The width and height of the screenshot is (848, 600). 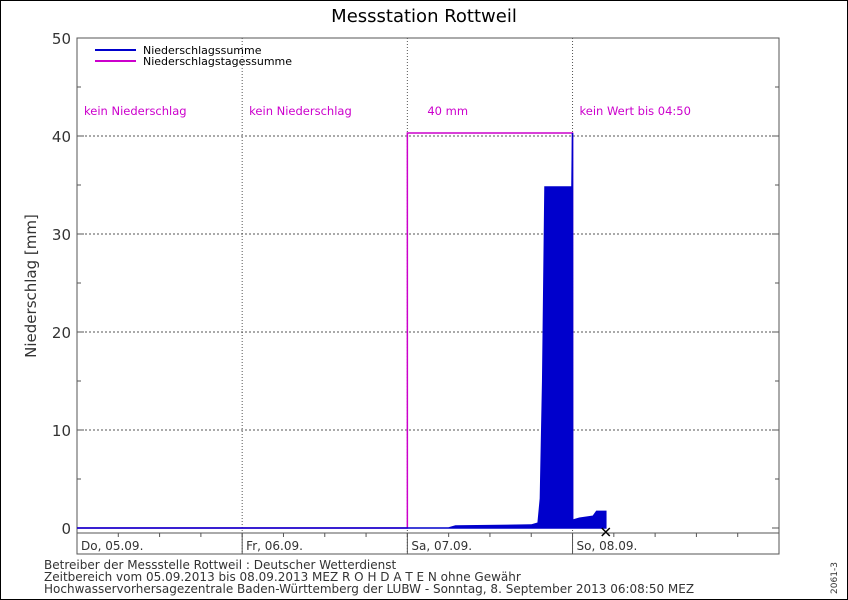 What do you see at coordinates (61, 235) in the screenshot?
I see `y-tick-label: 30` at bounding box center [61, 235].